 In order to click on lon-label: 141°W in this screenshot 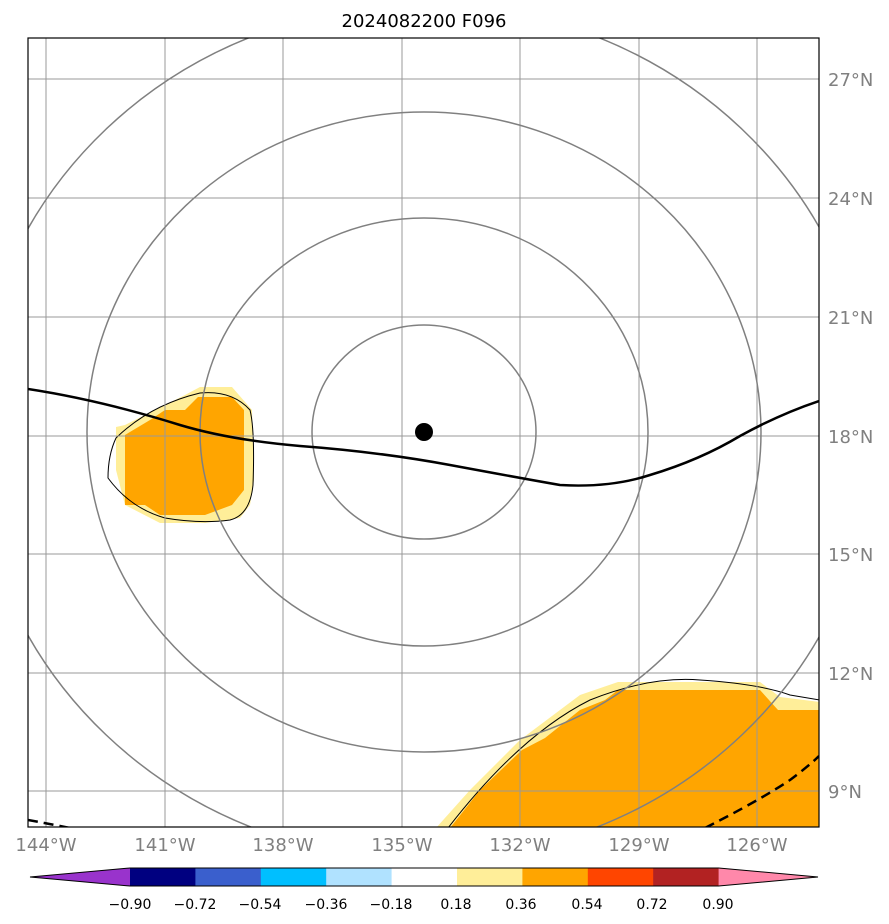, I will do `click(164, 845)`.